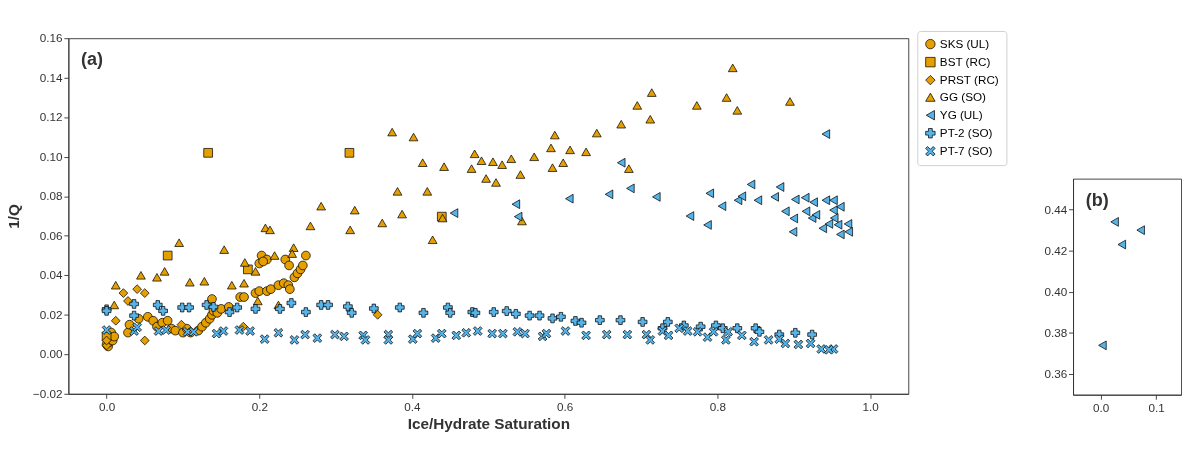  I want to click on y-tick-label: 0.08, so click(51, 196).